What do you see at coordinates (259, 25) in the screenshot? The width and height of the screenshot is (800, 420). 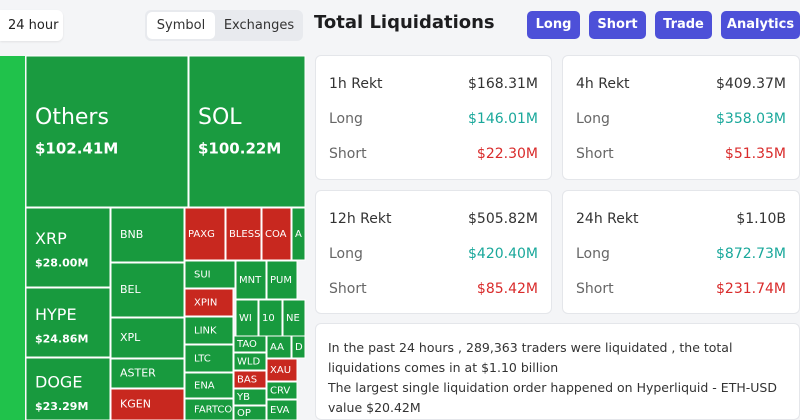 I see `tab: Exchanges` at bounding box center [259, 25].